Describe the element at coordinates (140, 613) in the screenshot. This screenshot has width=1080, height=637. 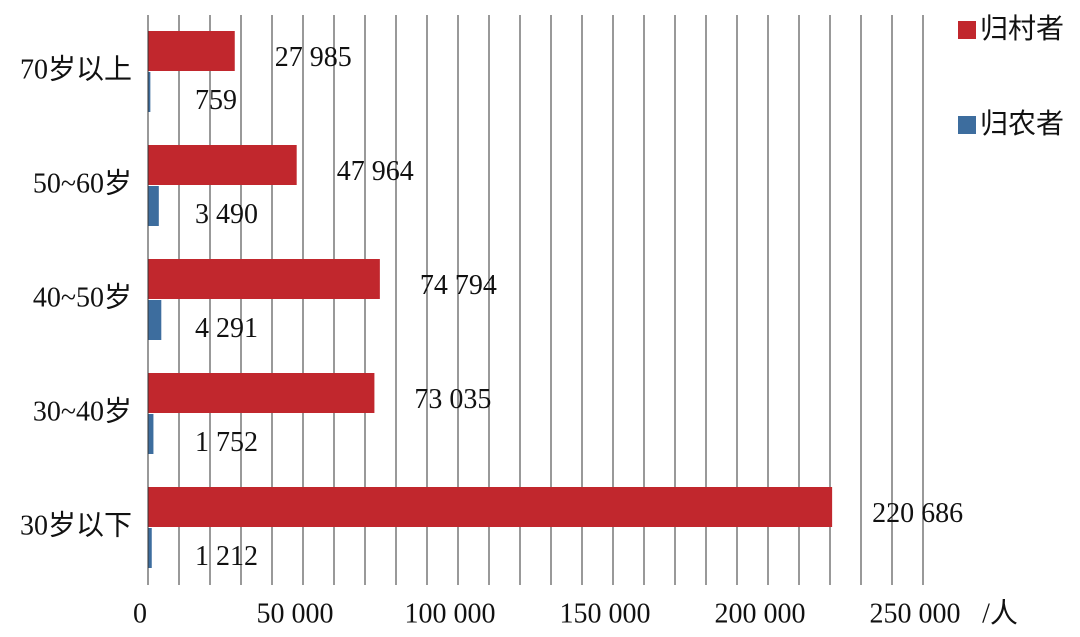
I see `x-tick-label: 0` at that location.